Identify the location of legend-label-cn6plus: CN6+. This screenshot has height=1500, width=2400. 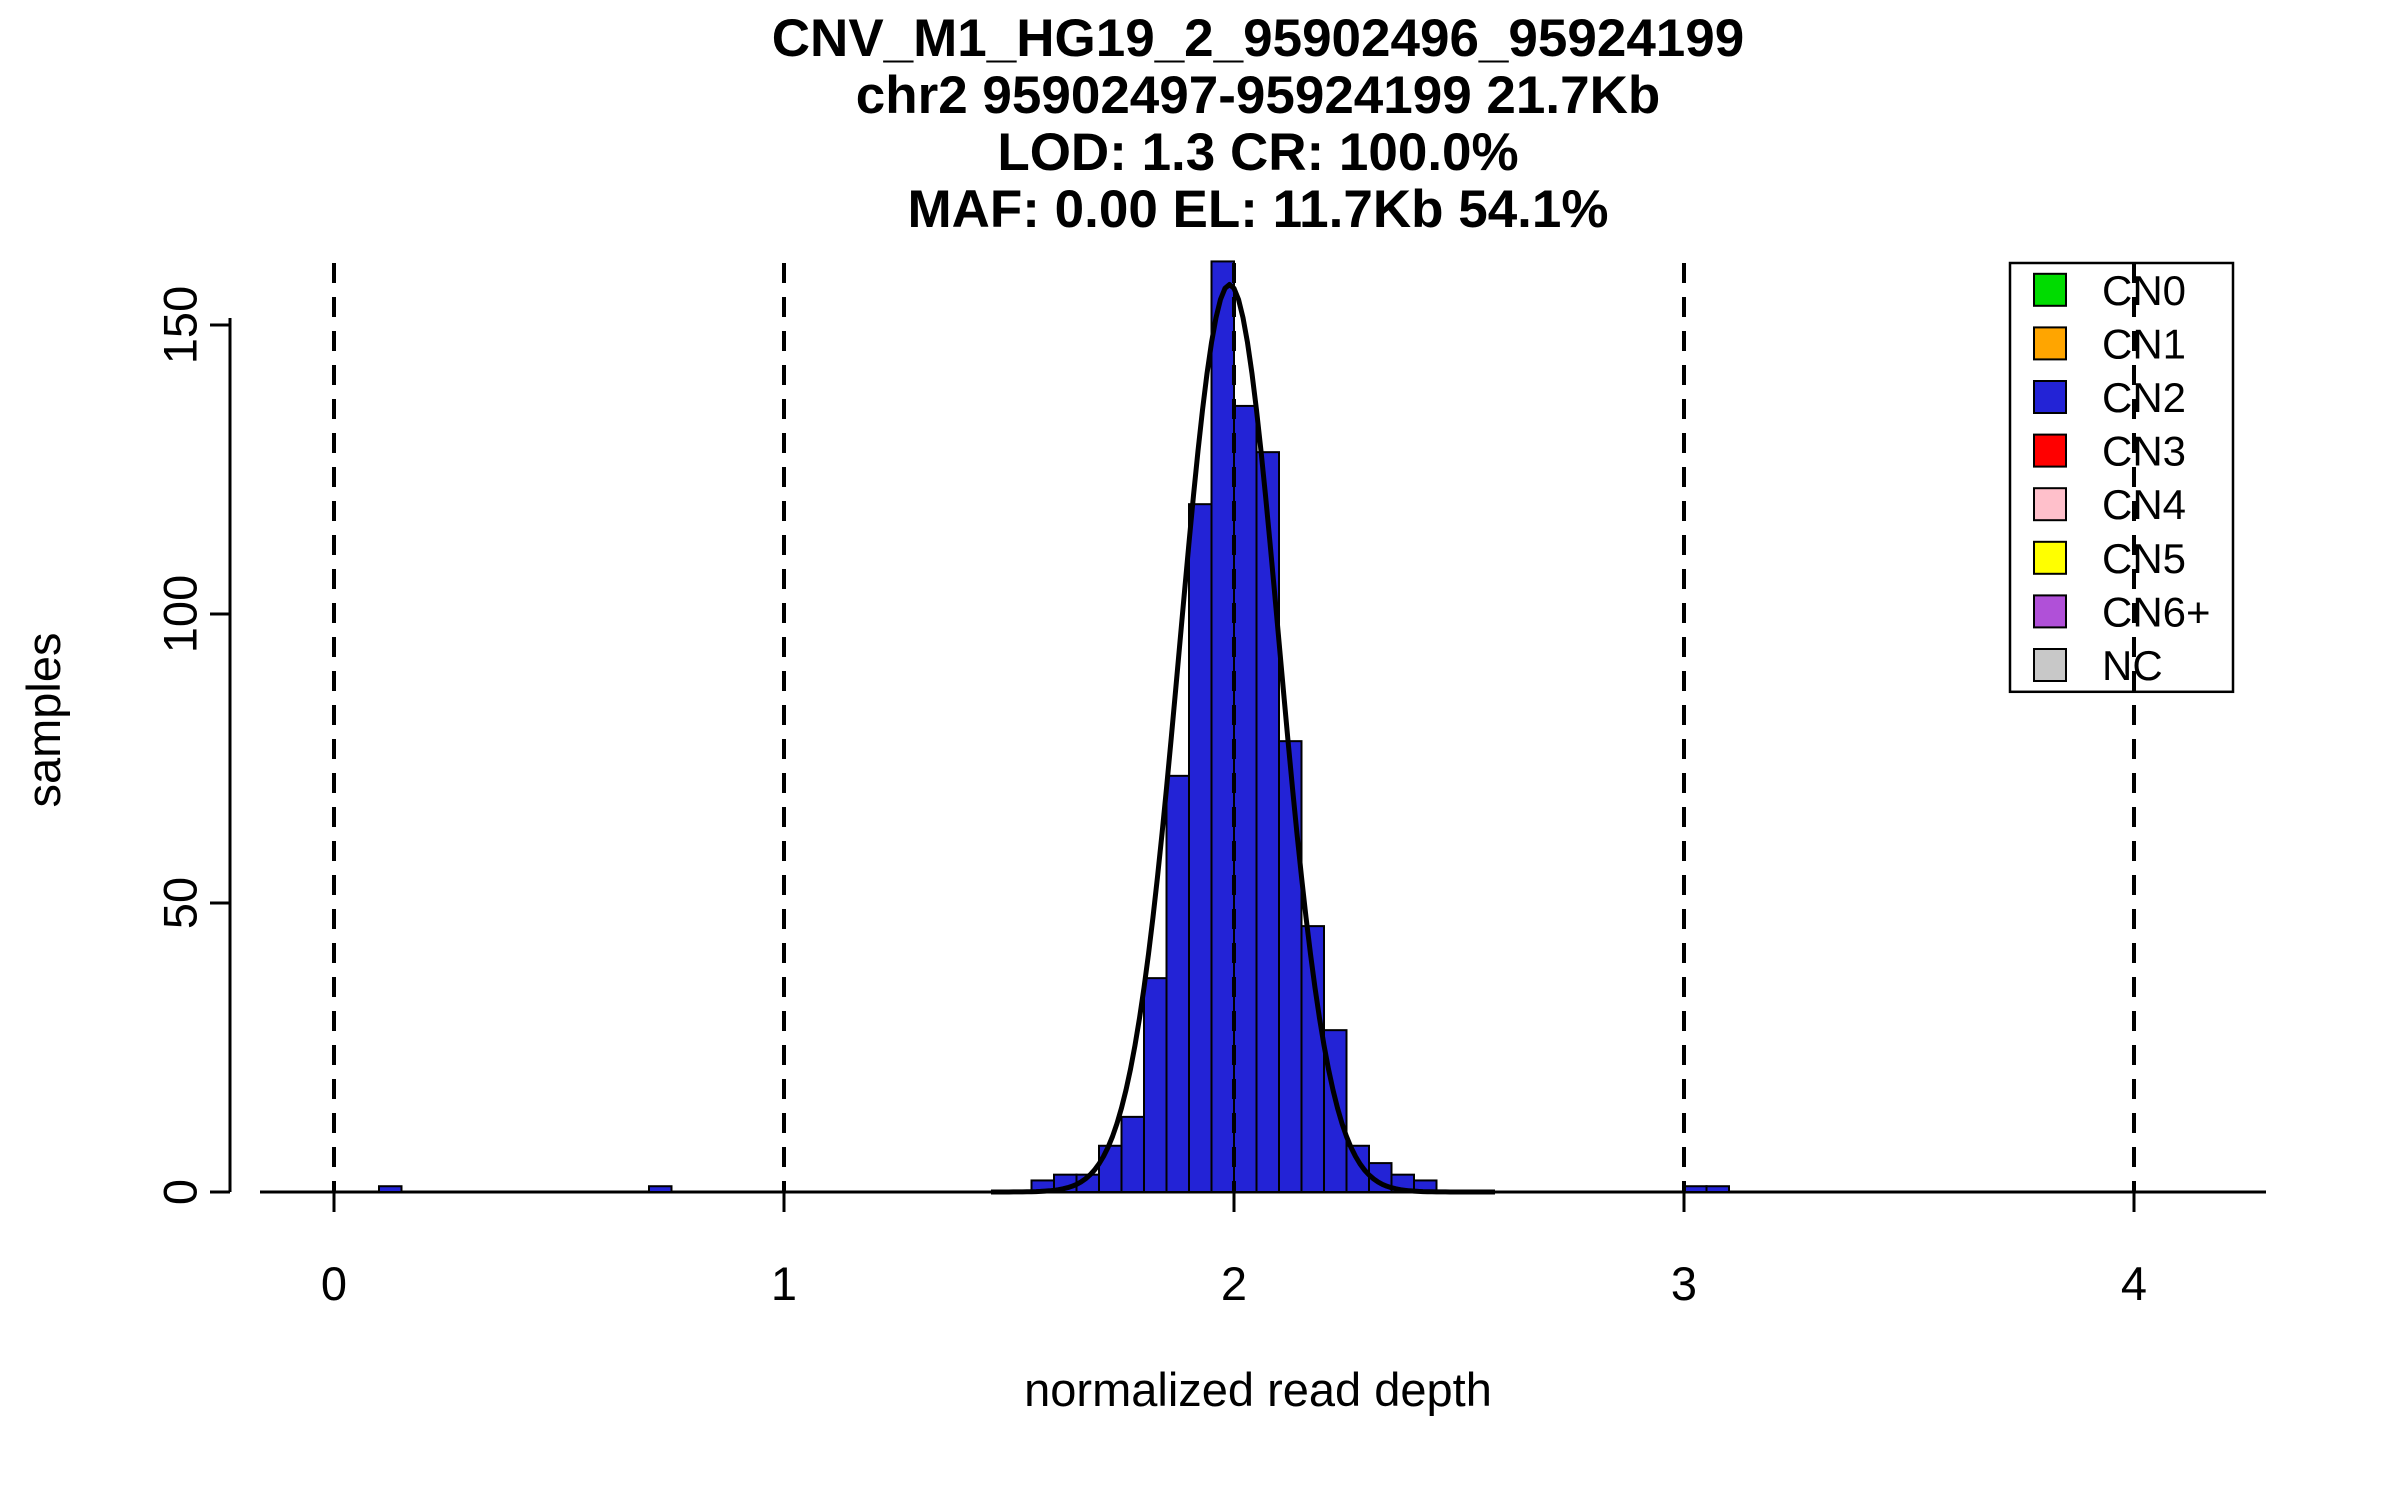
(2156, 611).